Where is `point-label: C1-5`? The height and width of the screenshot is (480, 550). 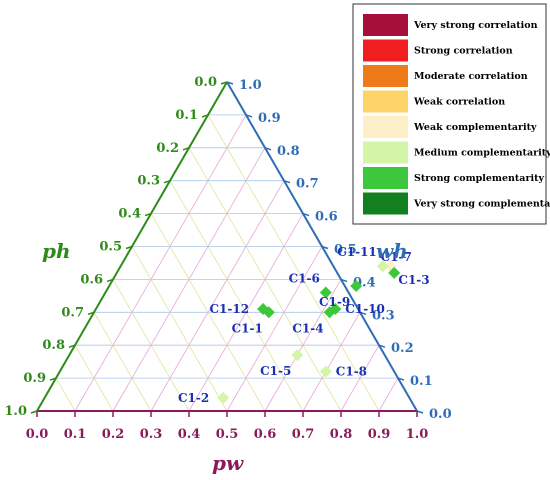
point-label: C1-5 is located at coordinates (275, 371).